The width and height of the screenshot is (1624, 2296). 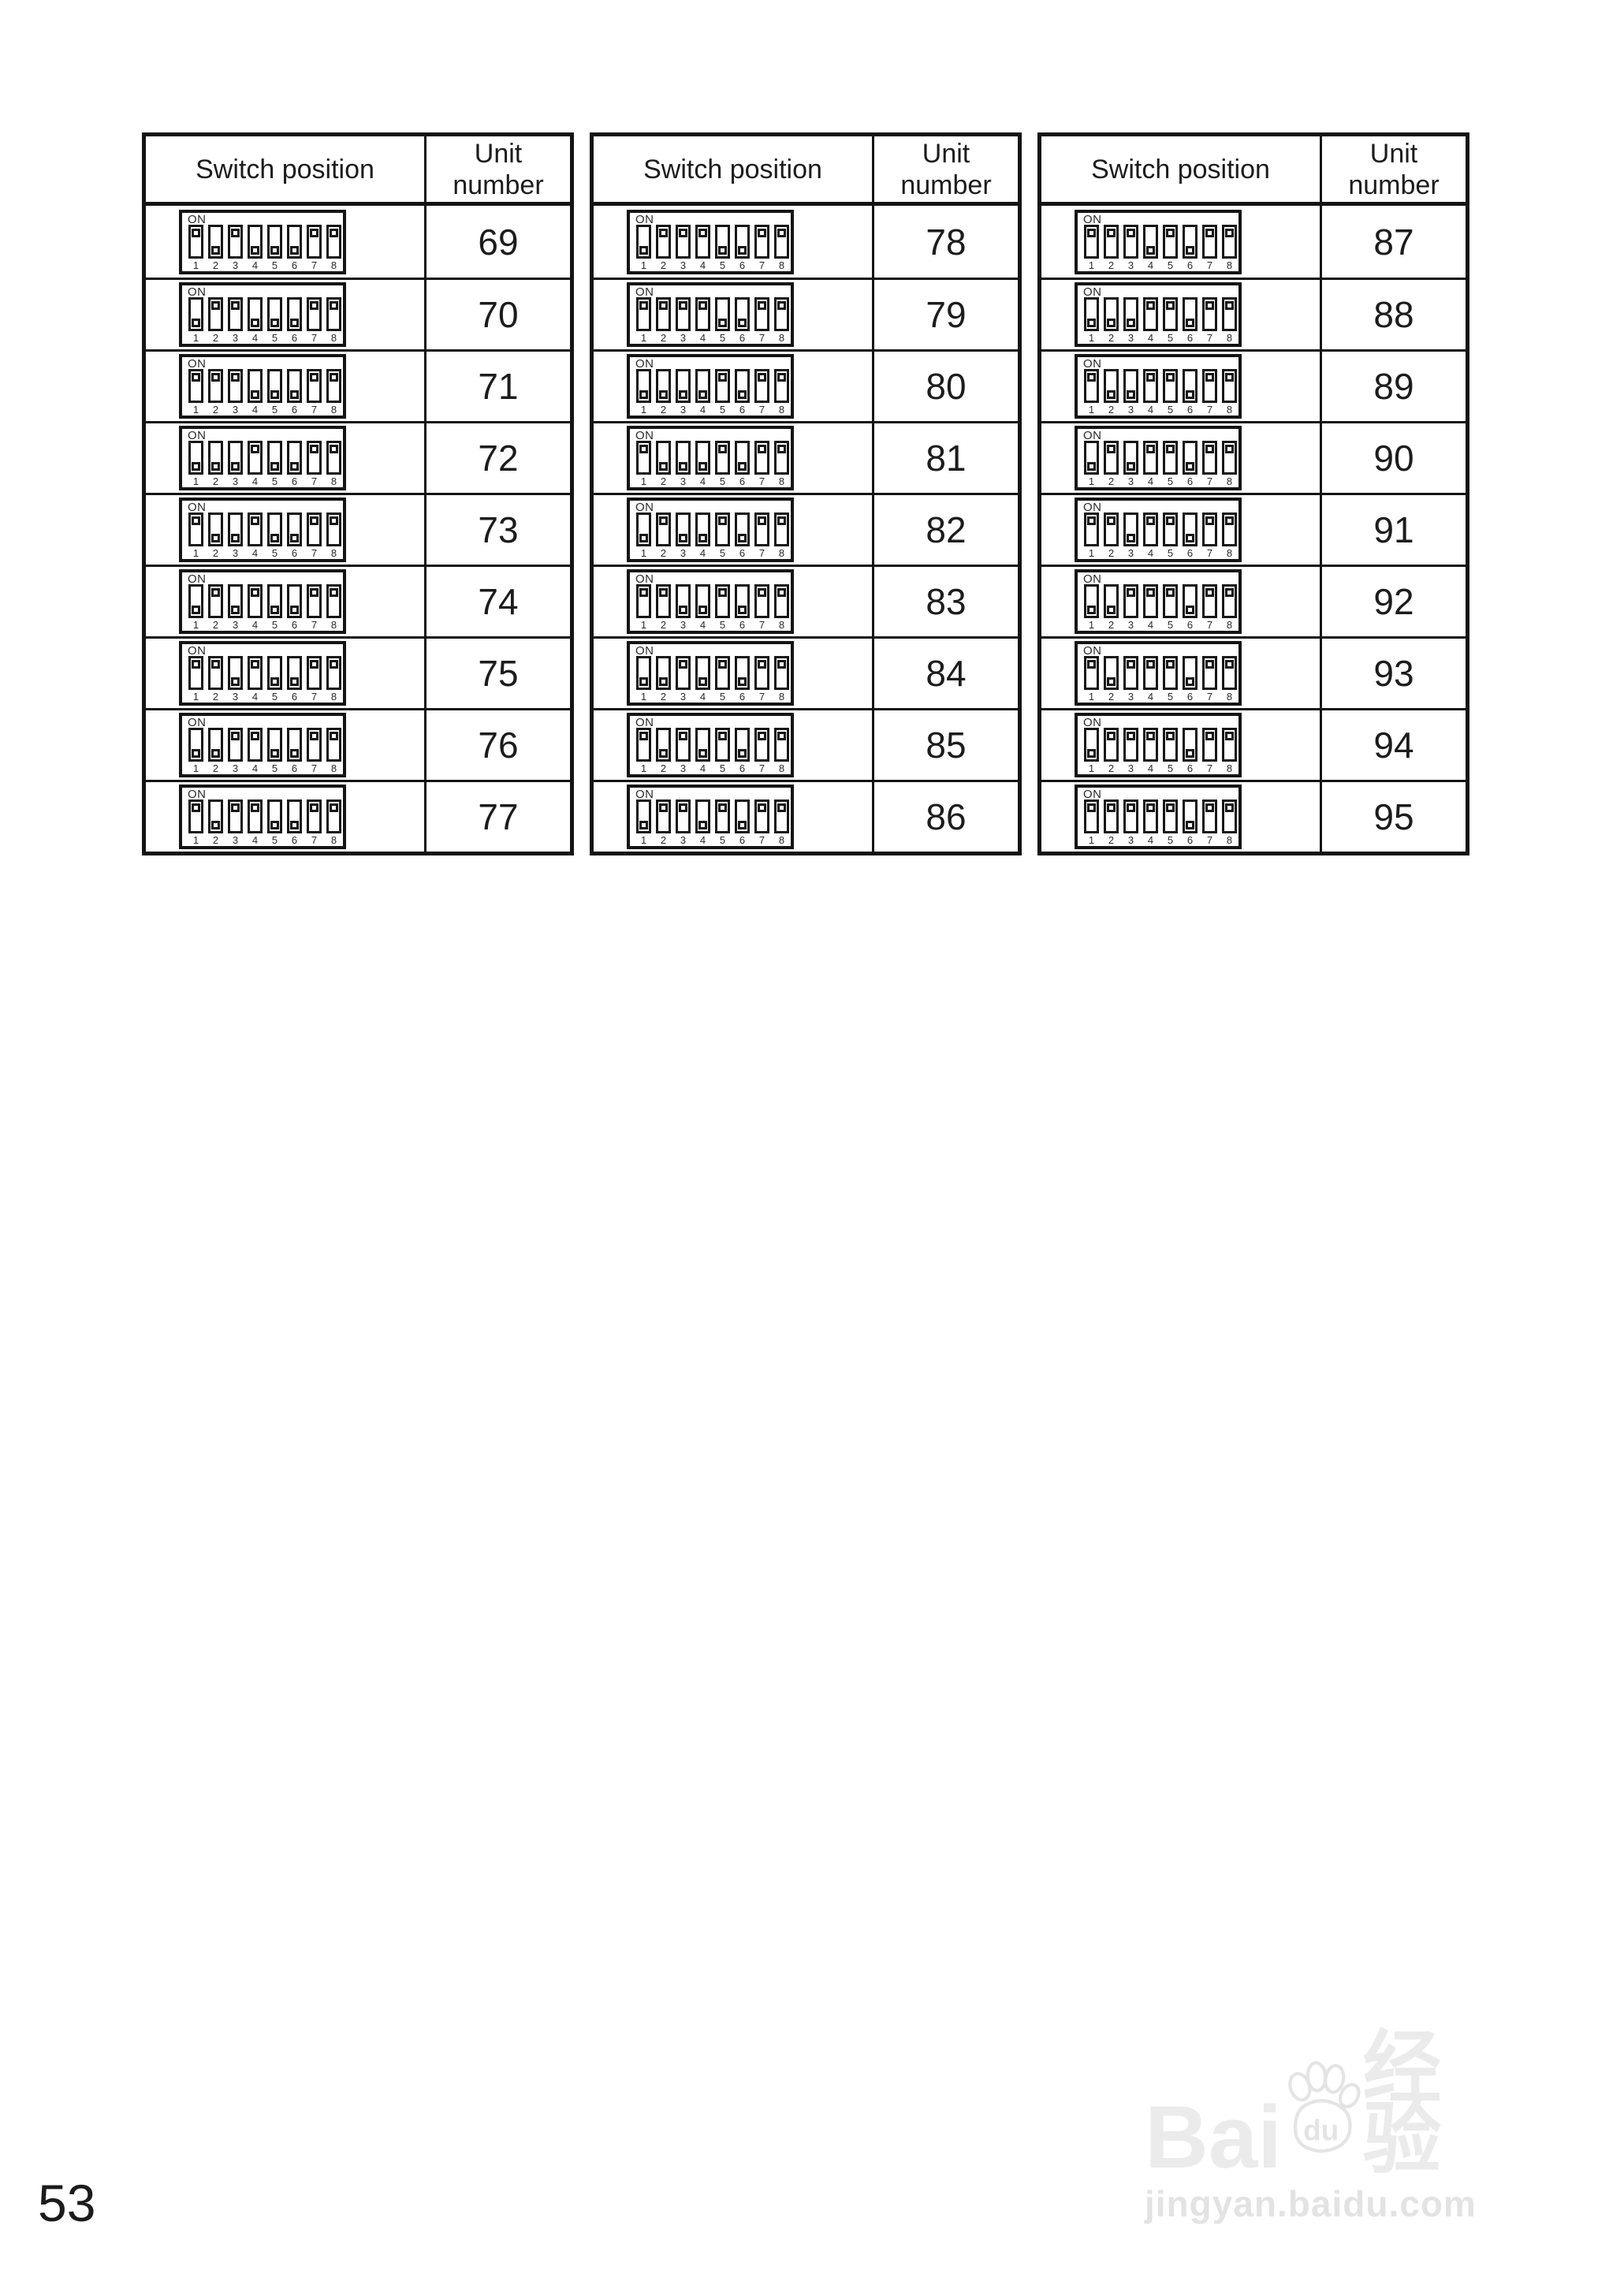 What do you see at coordinates (1314, 2127) in the screenshot?
I see `baidu-jingyan-watermark: Bai du 经验 jingyan.baidu.com` at bounding box center [1314, 2127].